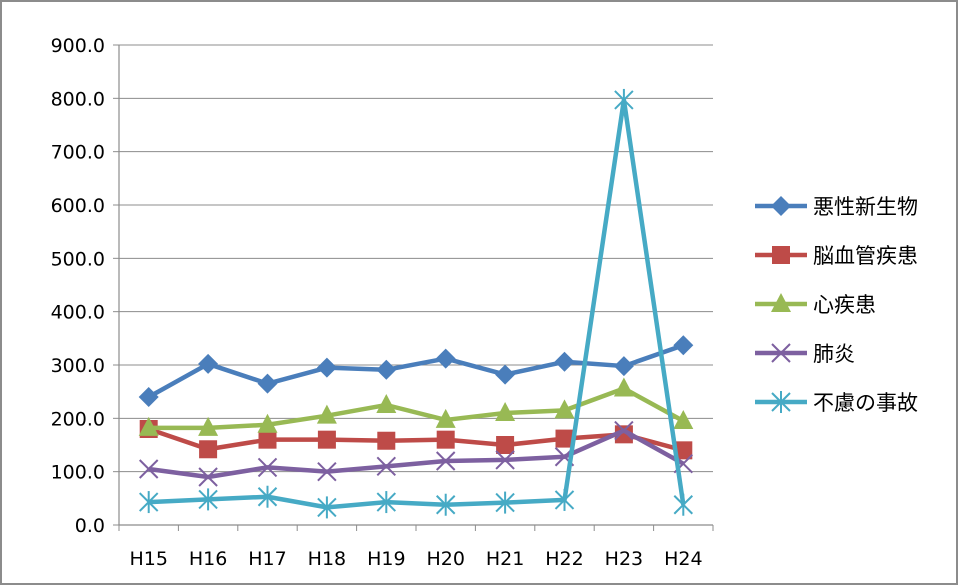  What do you see at coordinates (208, 559) in the screenshot?
I see `x-tick-label: H16` at bounding box center [208, 559].